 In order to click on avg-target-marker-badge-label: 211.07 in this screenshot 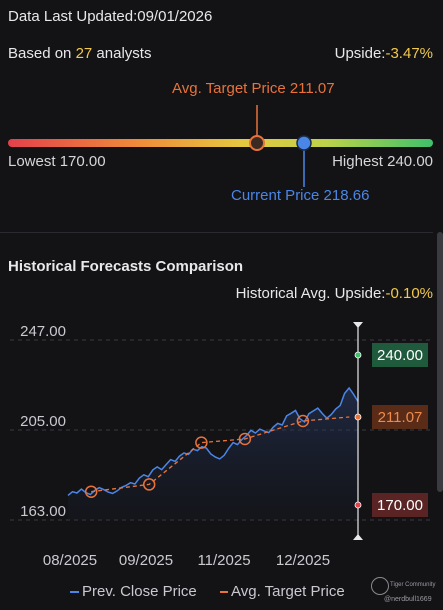, I will do `click(400, 417)`.